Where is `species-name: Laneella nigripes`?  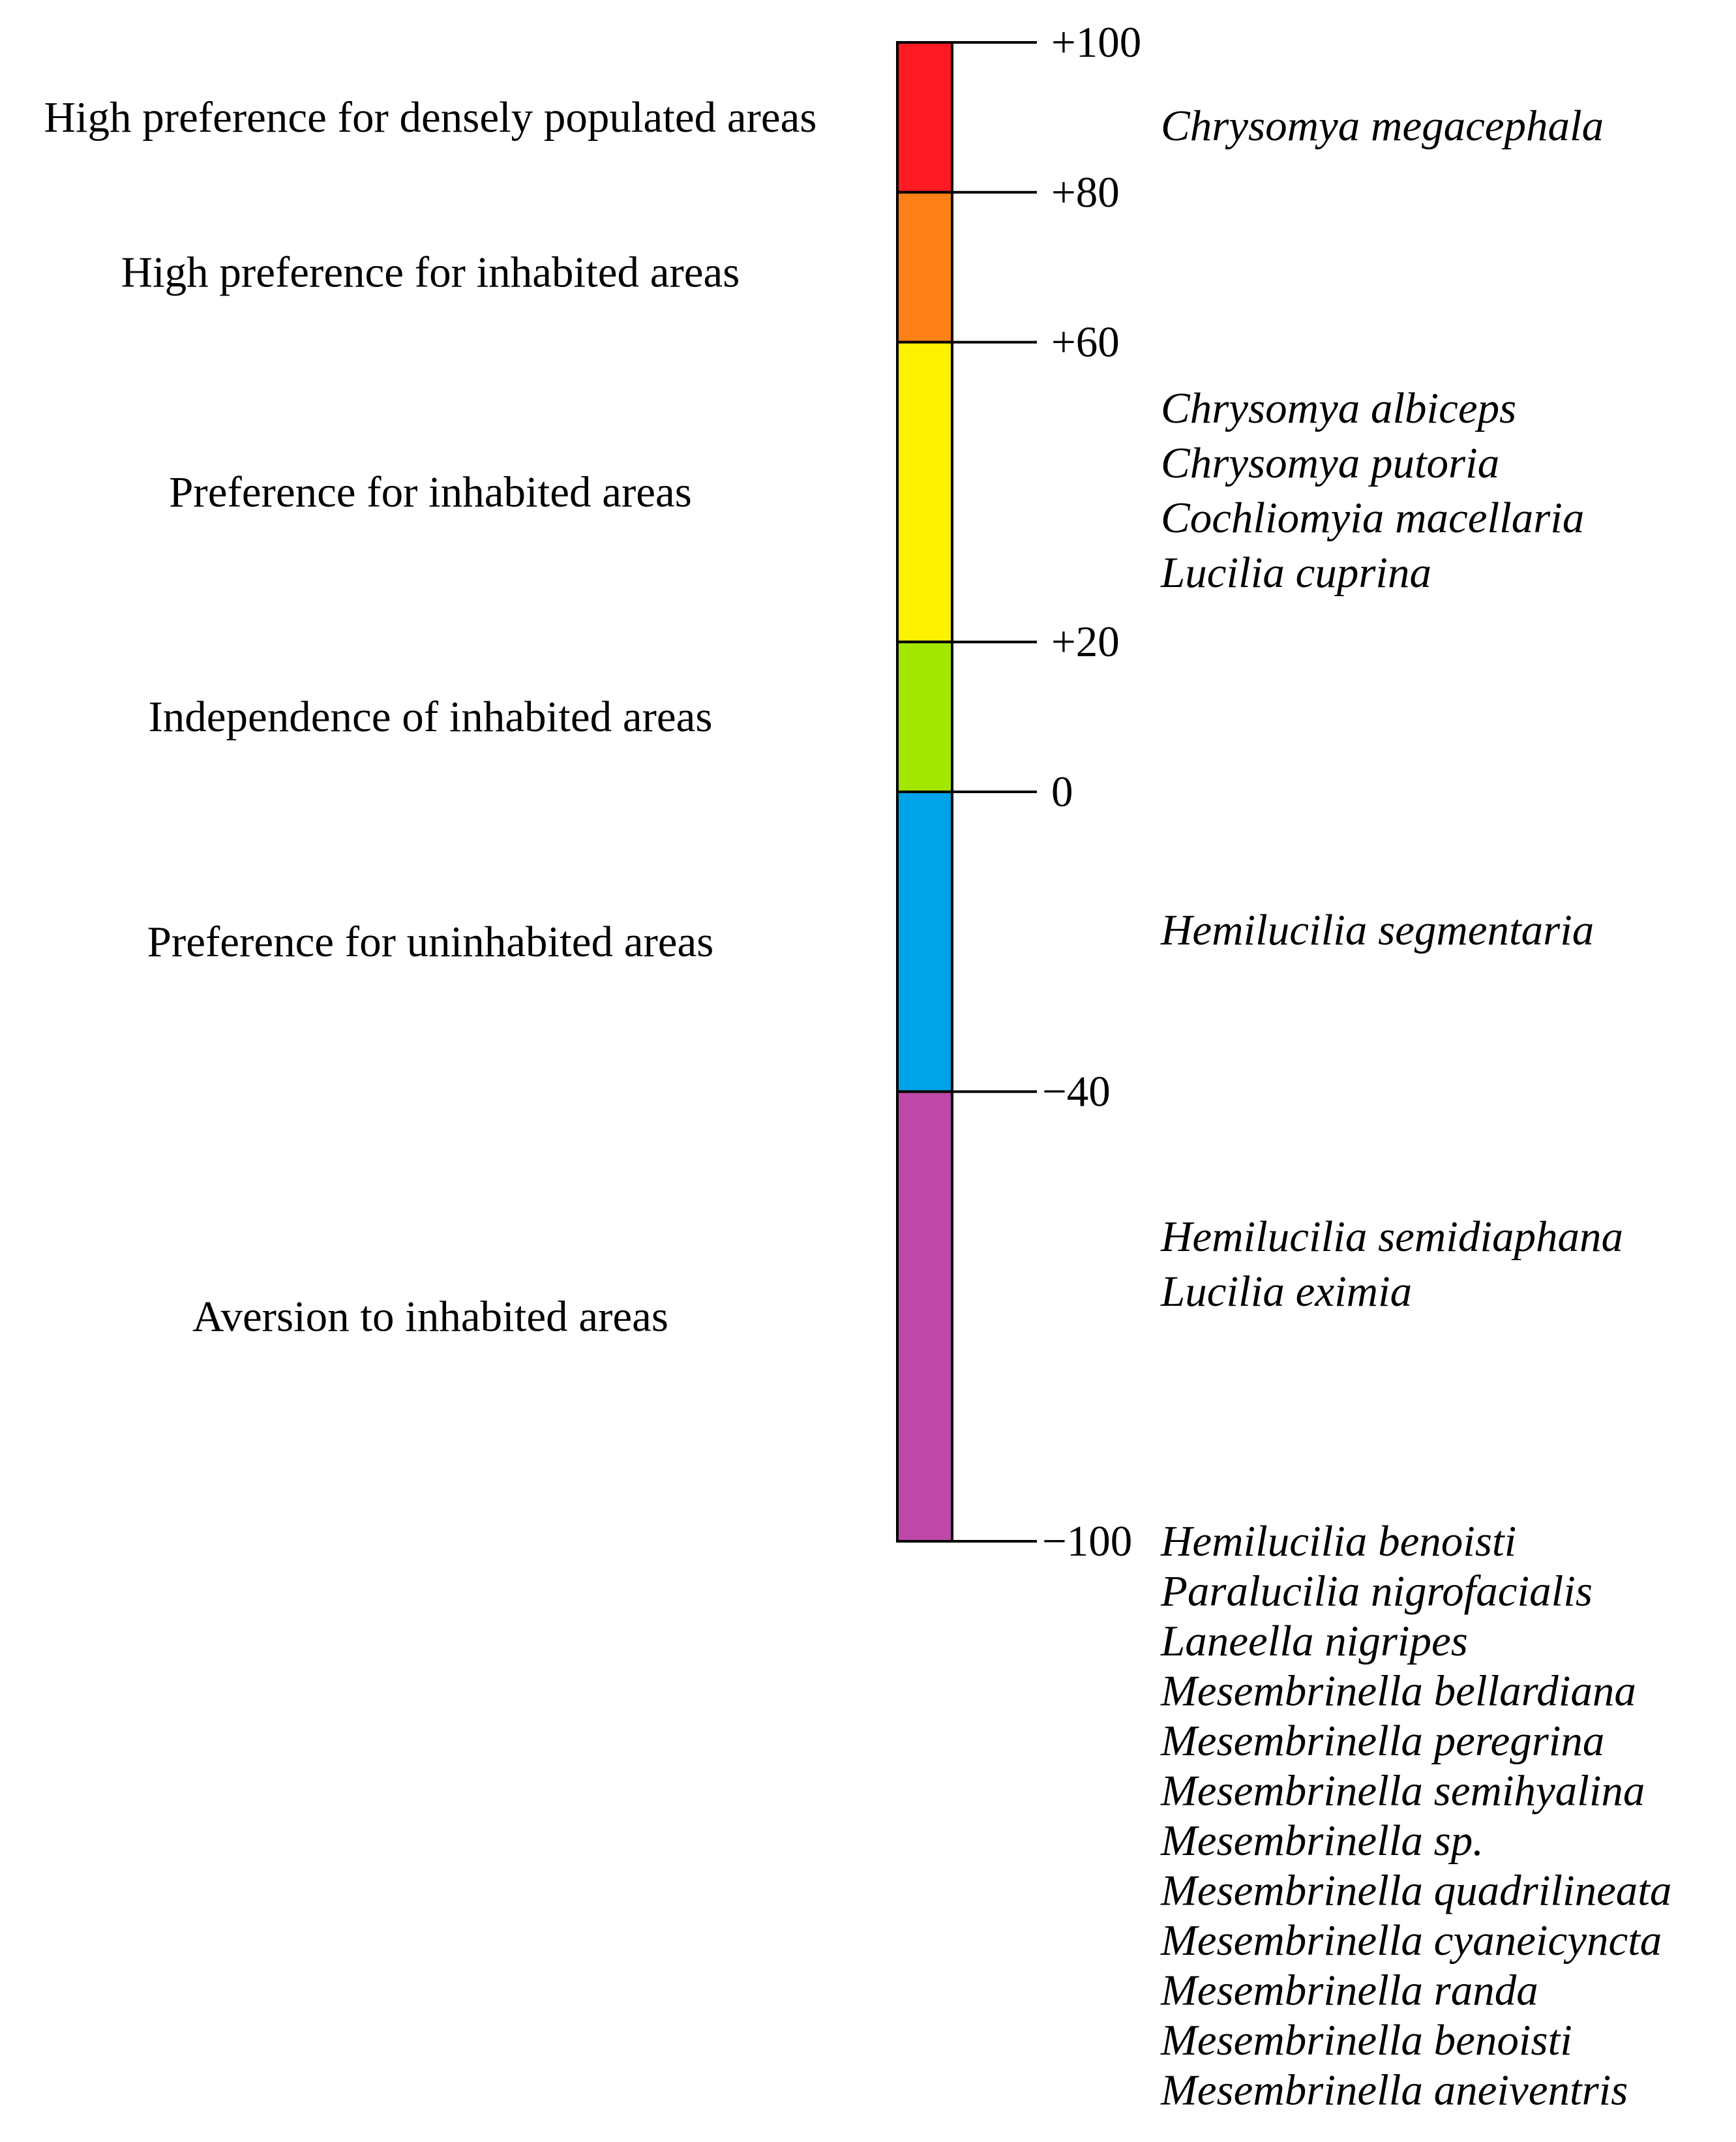
species-name: Laneella nigripes is located at coordinates (1314, 1641).